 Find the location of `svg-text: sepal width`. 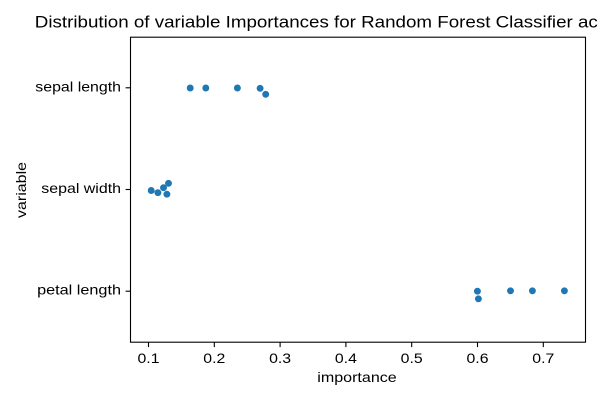

svg-text: sepal width is located at coordinates (81, 188).